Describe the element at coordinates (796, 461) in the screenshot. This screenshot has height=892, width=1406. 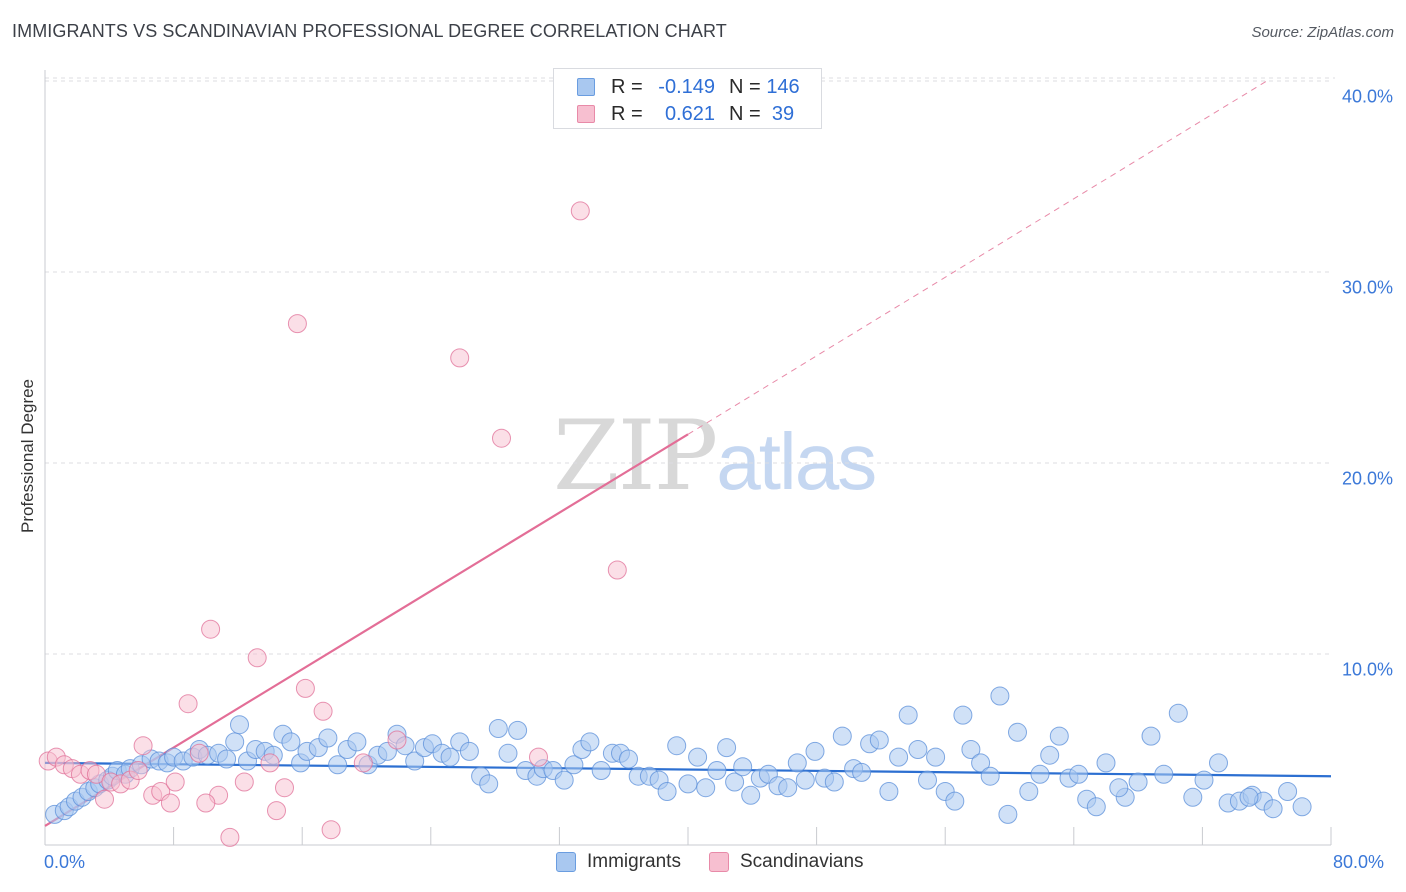
I see `watermark-atlas: atlas` at that location.